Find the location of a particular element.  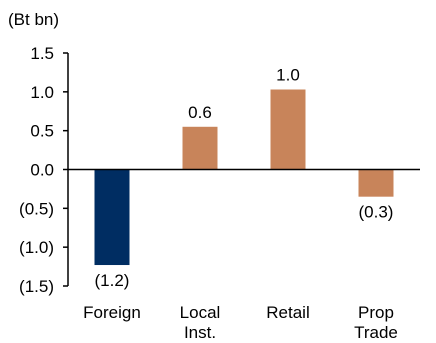

y-unit-label: (Bt bn) is located at coordinates (33, 19).